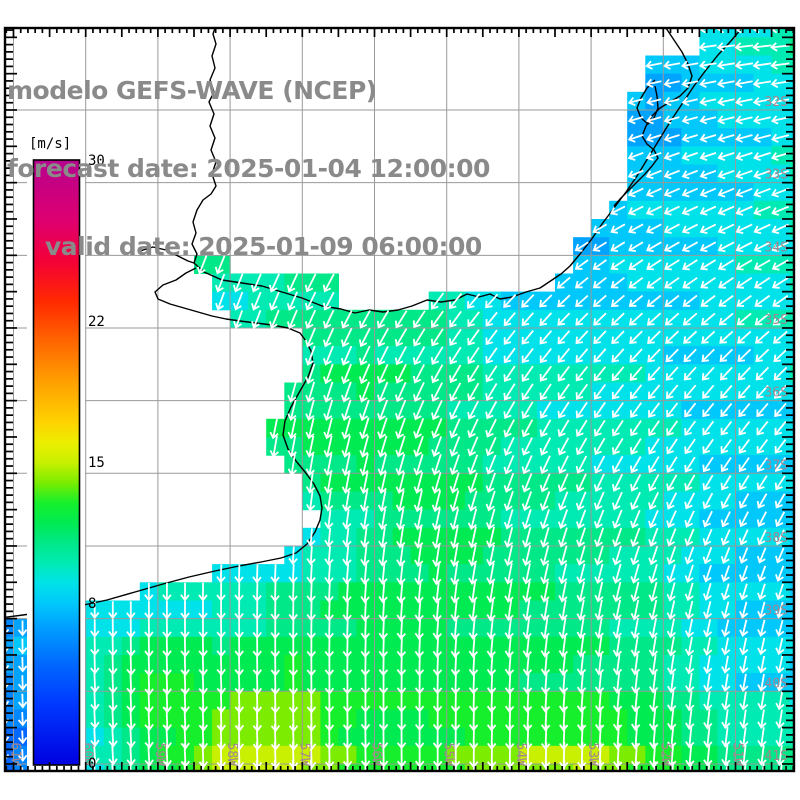 This screenshot has height=800, width=800. I want to click on colorbar-gradient, so click(56, 462).